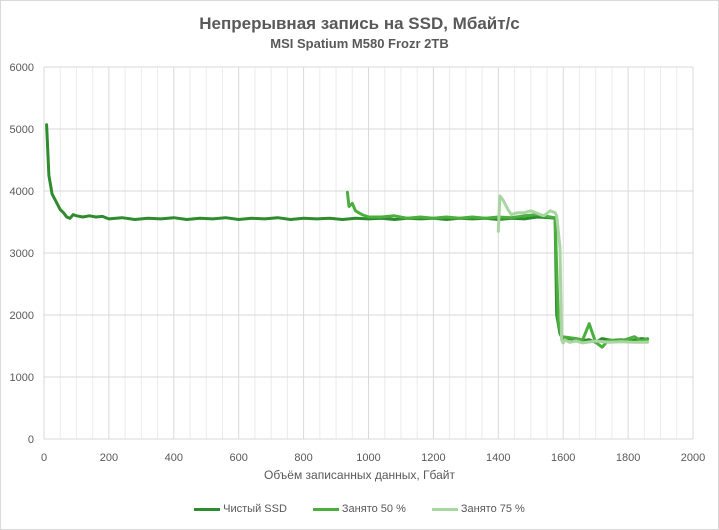  Describe the element at coordinates (22, 254) in the screenshot. I see `svg-text: 3000` at that location.